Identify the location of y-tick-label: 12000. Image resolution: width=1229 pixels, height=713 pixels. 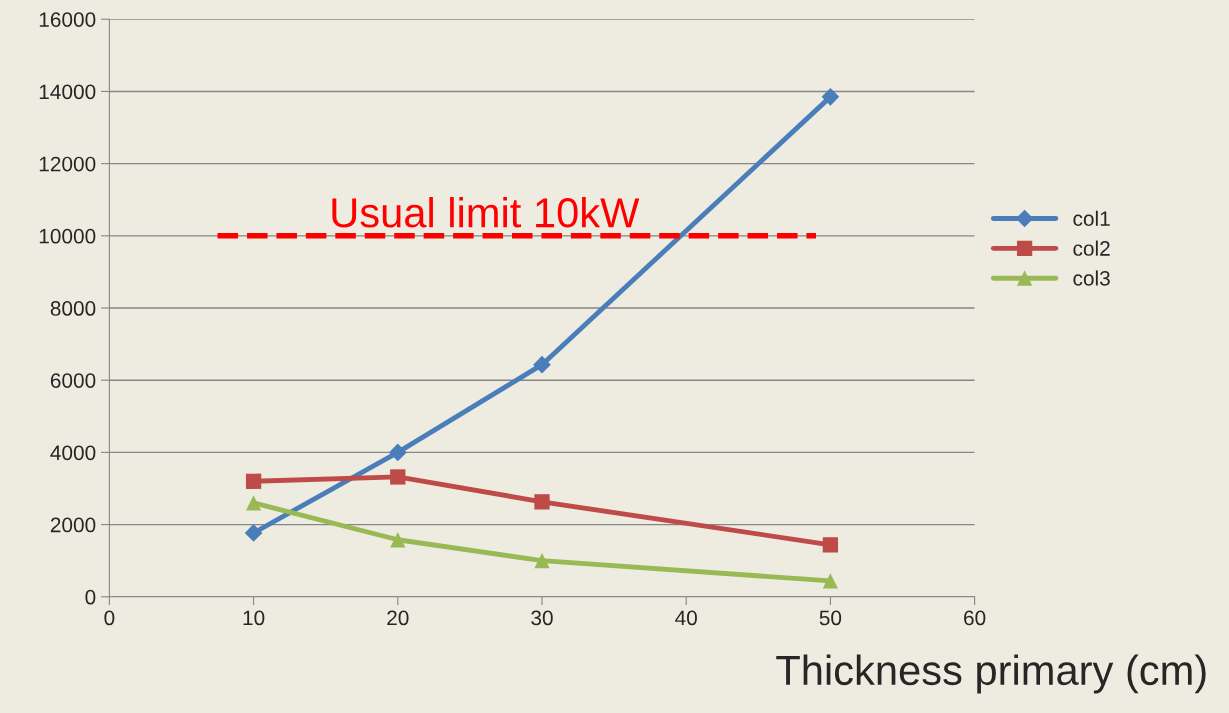
(67, 164).